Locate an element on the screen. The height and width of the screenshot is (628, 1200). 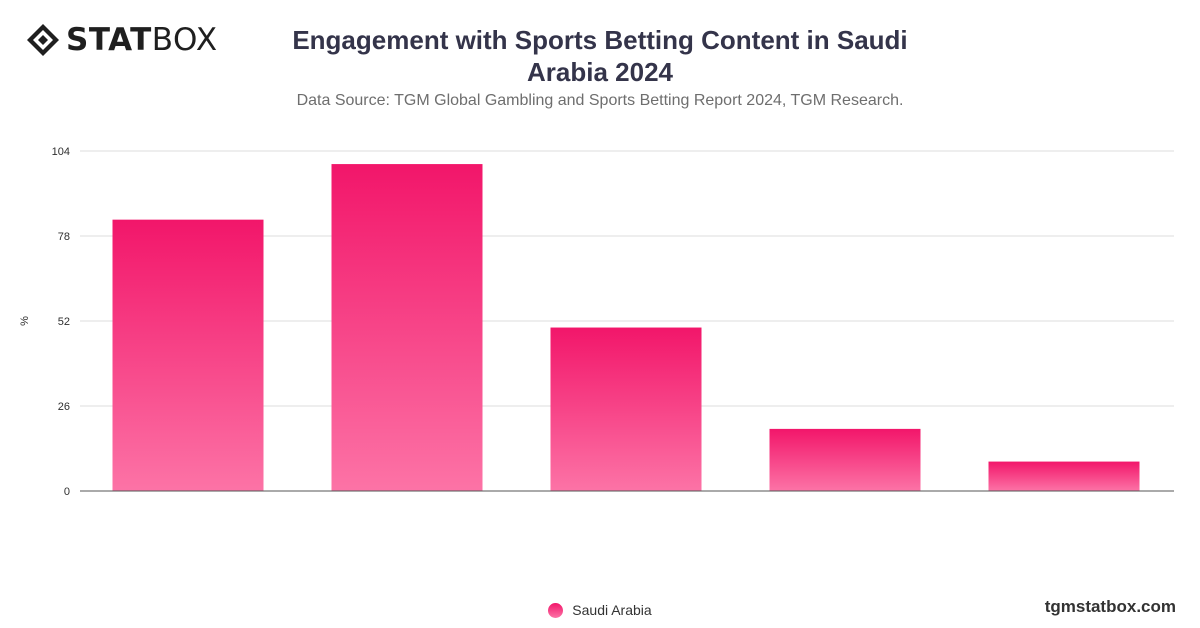
logo-wordmark-light: BOX is located at coordinates (184, 39).